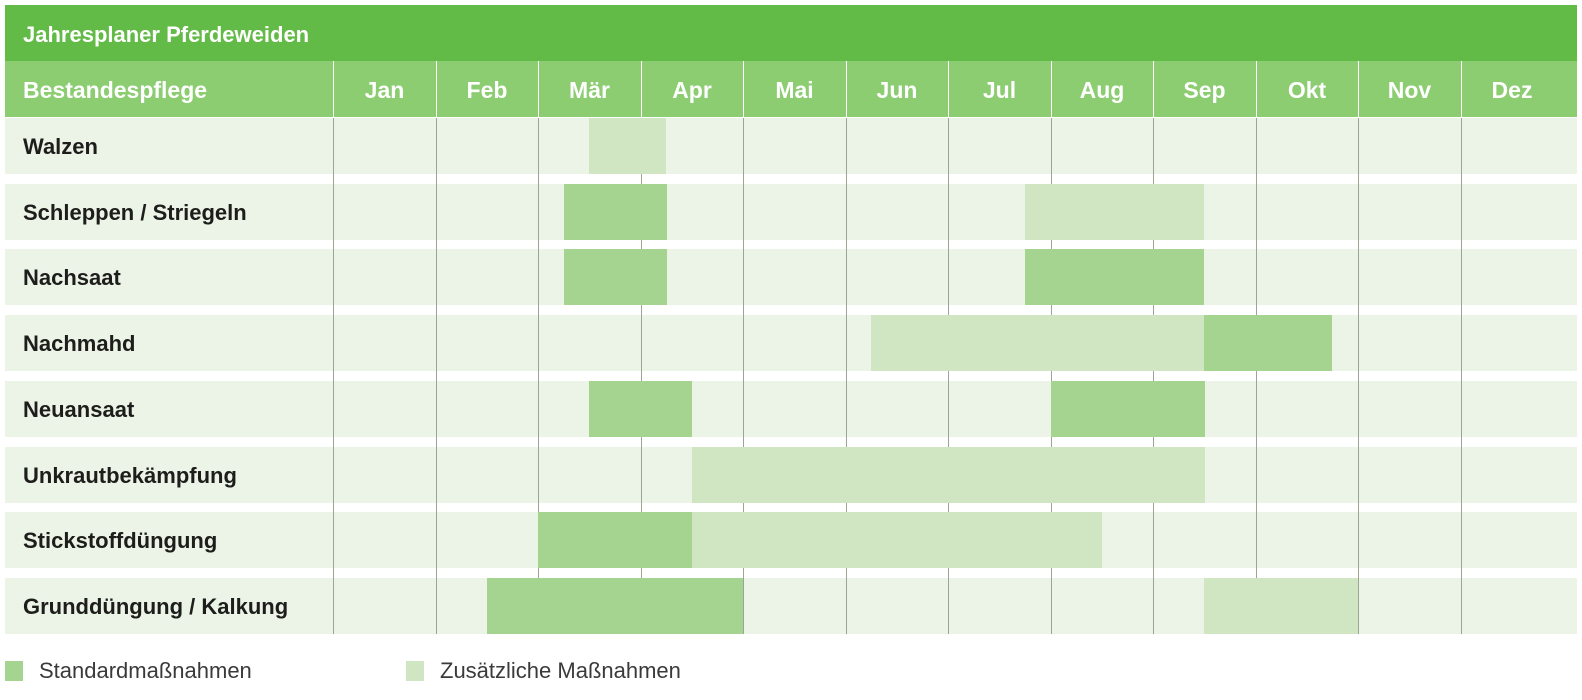 The image size is (1582, 700). Describe the element at coordinates (1307, 90) in the screenshot. I see `month-label: Okt` at that location.